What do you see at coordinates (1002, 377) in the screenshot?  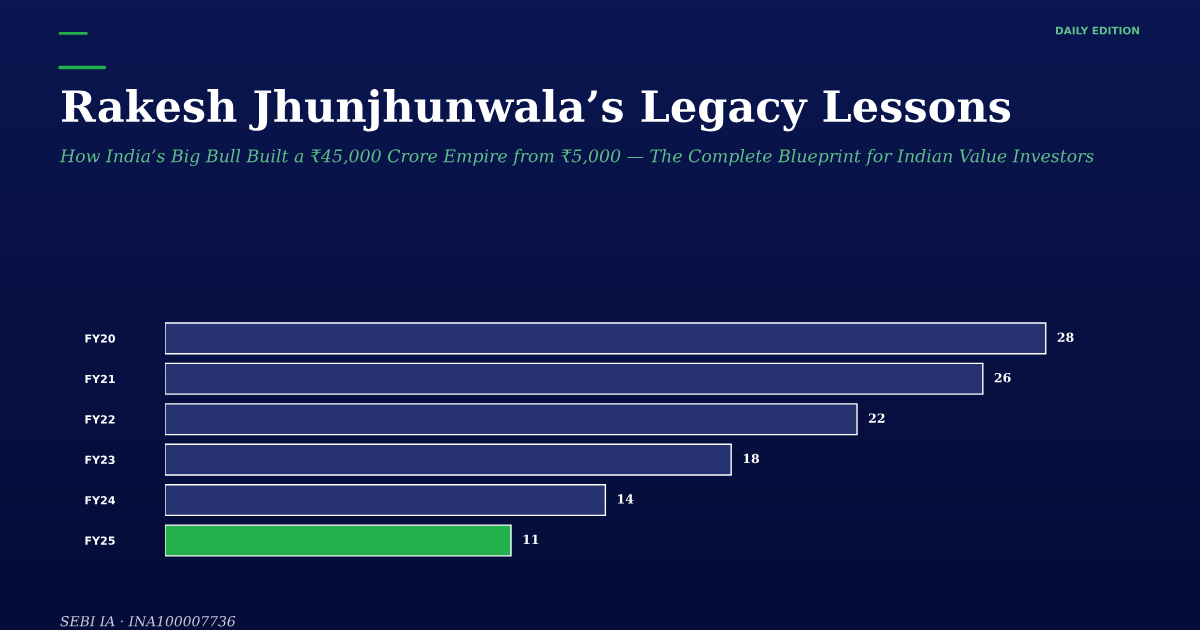 I see `data-label: 26` at bounding box center [1002, 377].